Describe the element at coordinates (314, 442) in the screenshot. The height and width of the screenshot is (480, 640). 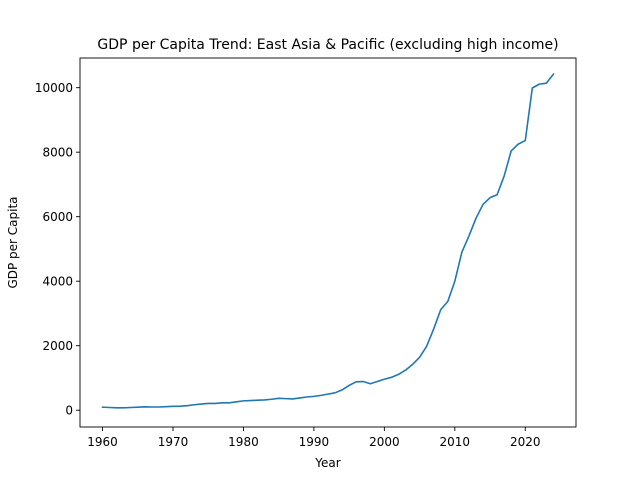
I see `x-tick-label: 1990` at that location.